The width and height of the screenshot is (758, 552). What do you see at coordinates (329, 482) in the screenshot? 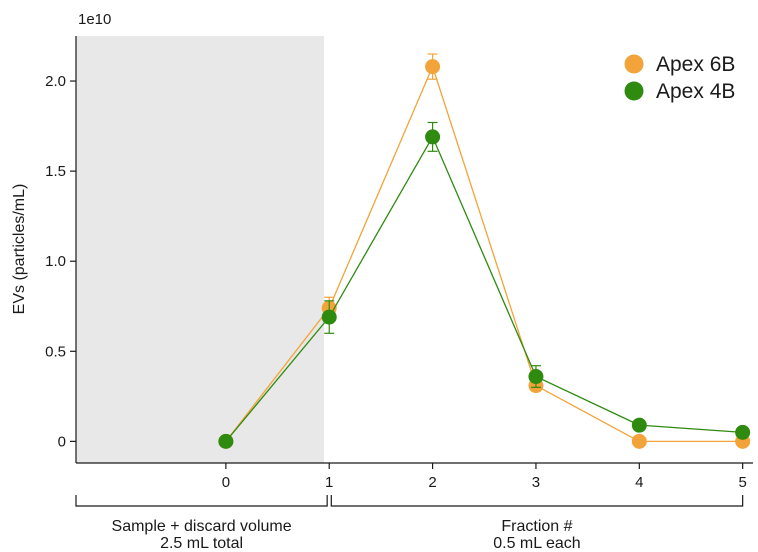
I see `x-tick-label: 1` at bounding box center [329, 482].